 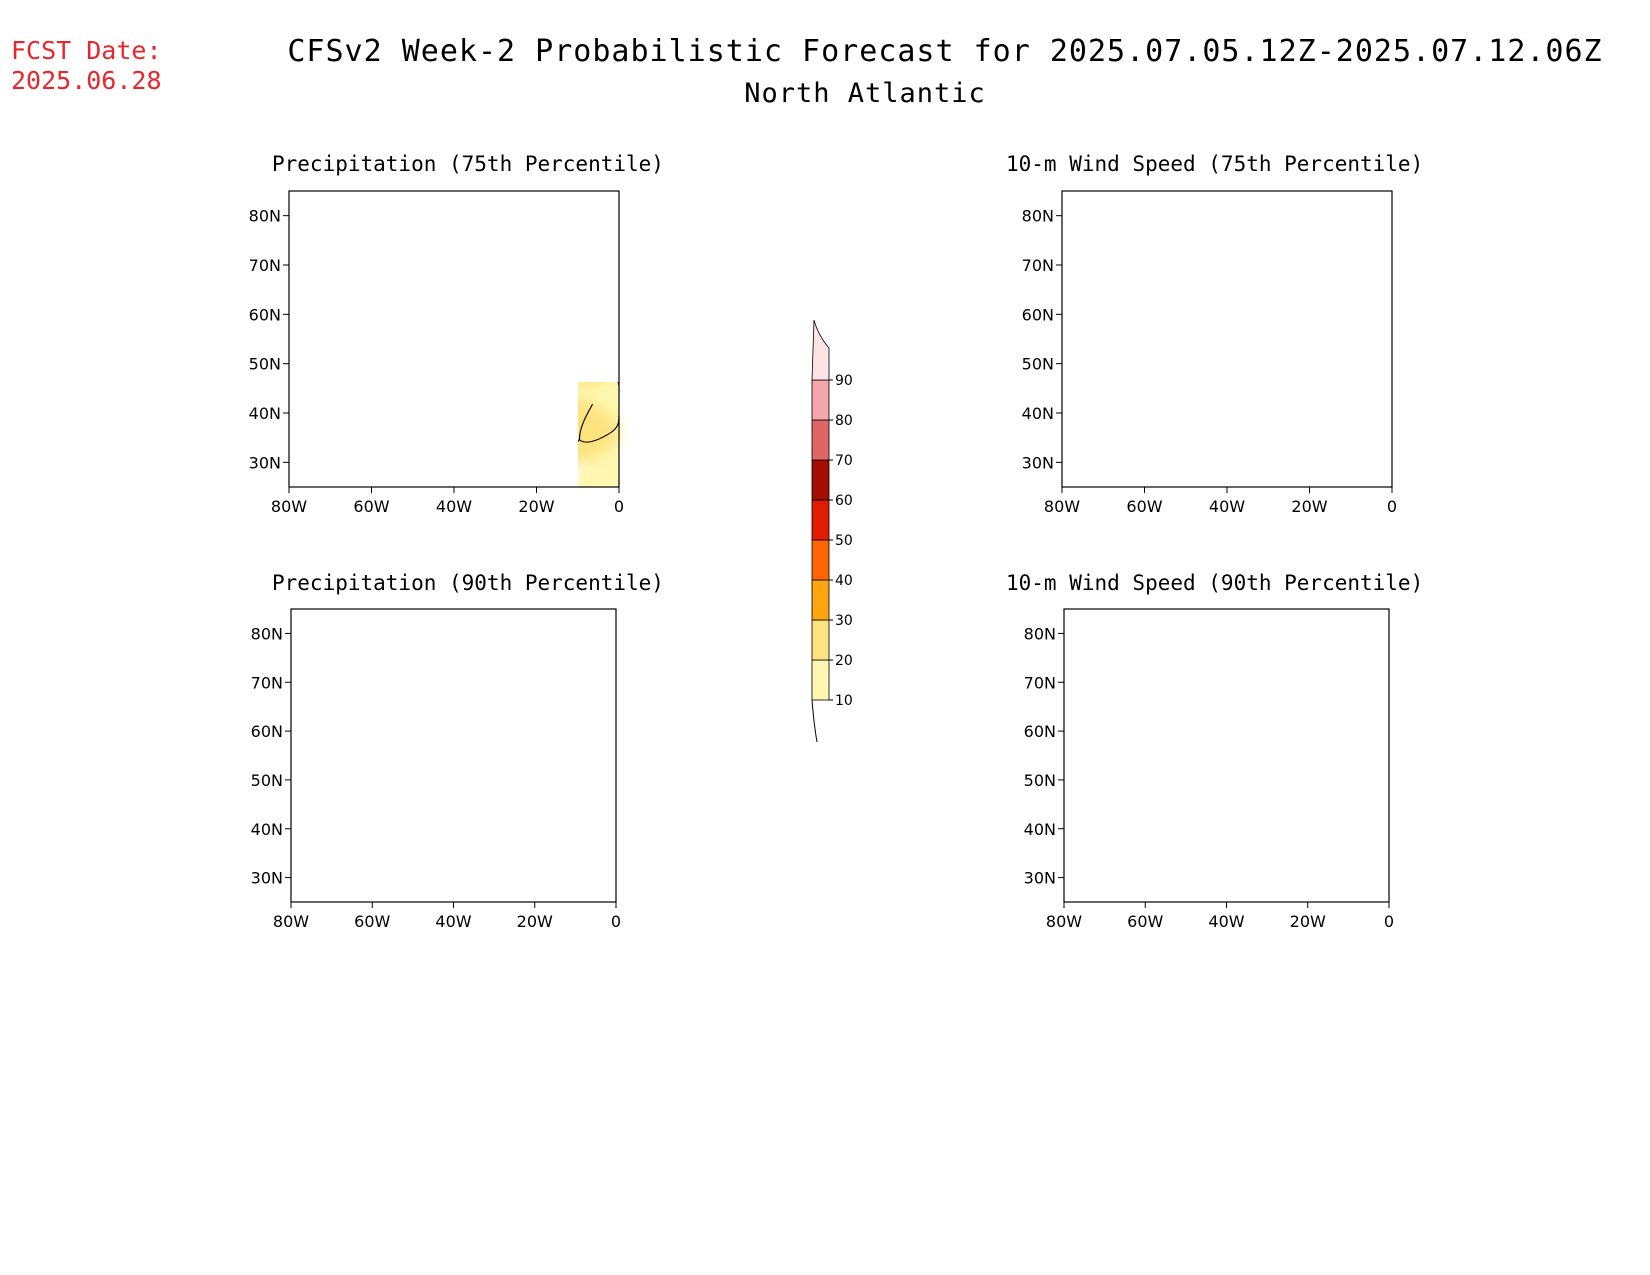 I want to click on colorbar-label: 40, so click(x=844, y=581).